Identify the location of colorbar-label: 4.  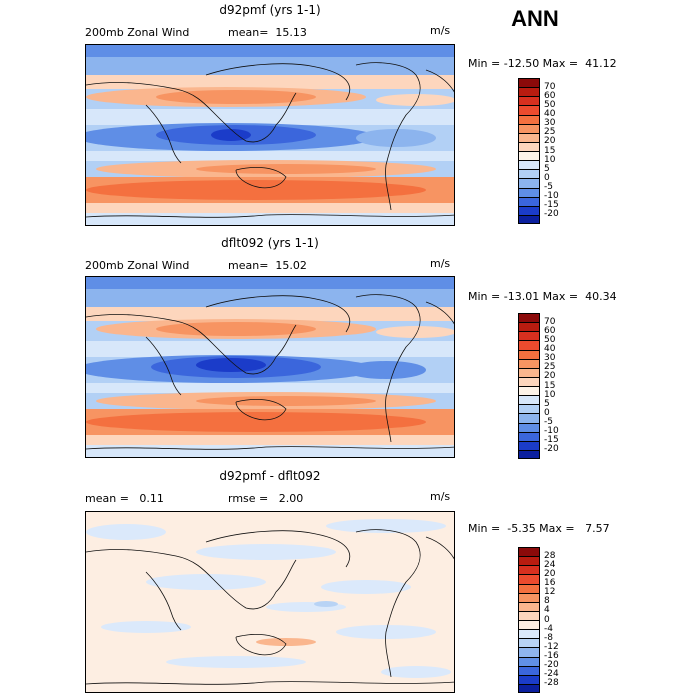
(547, 610).